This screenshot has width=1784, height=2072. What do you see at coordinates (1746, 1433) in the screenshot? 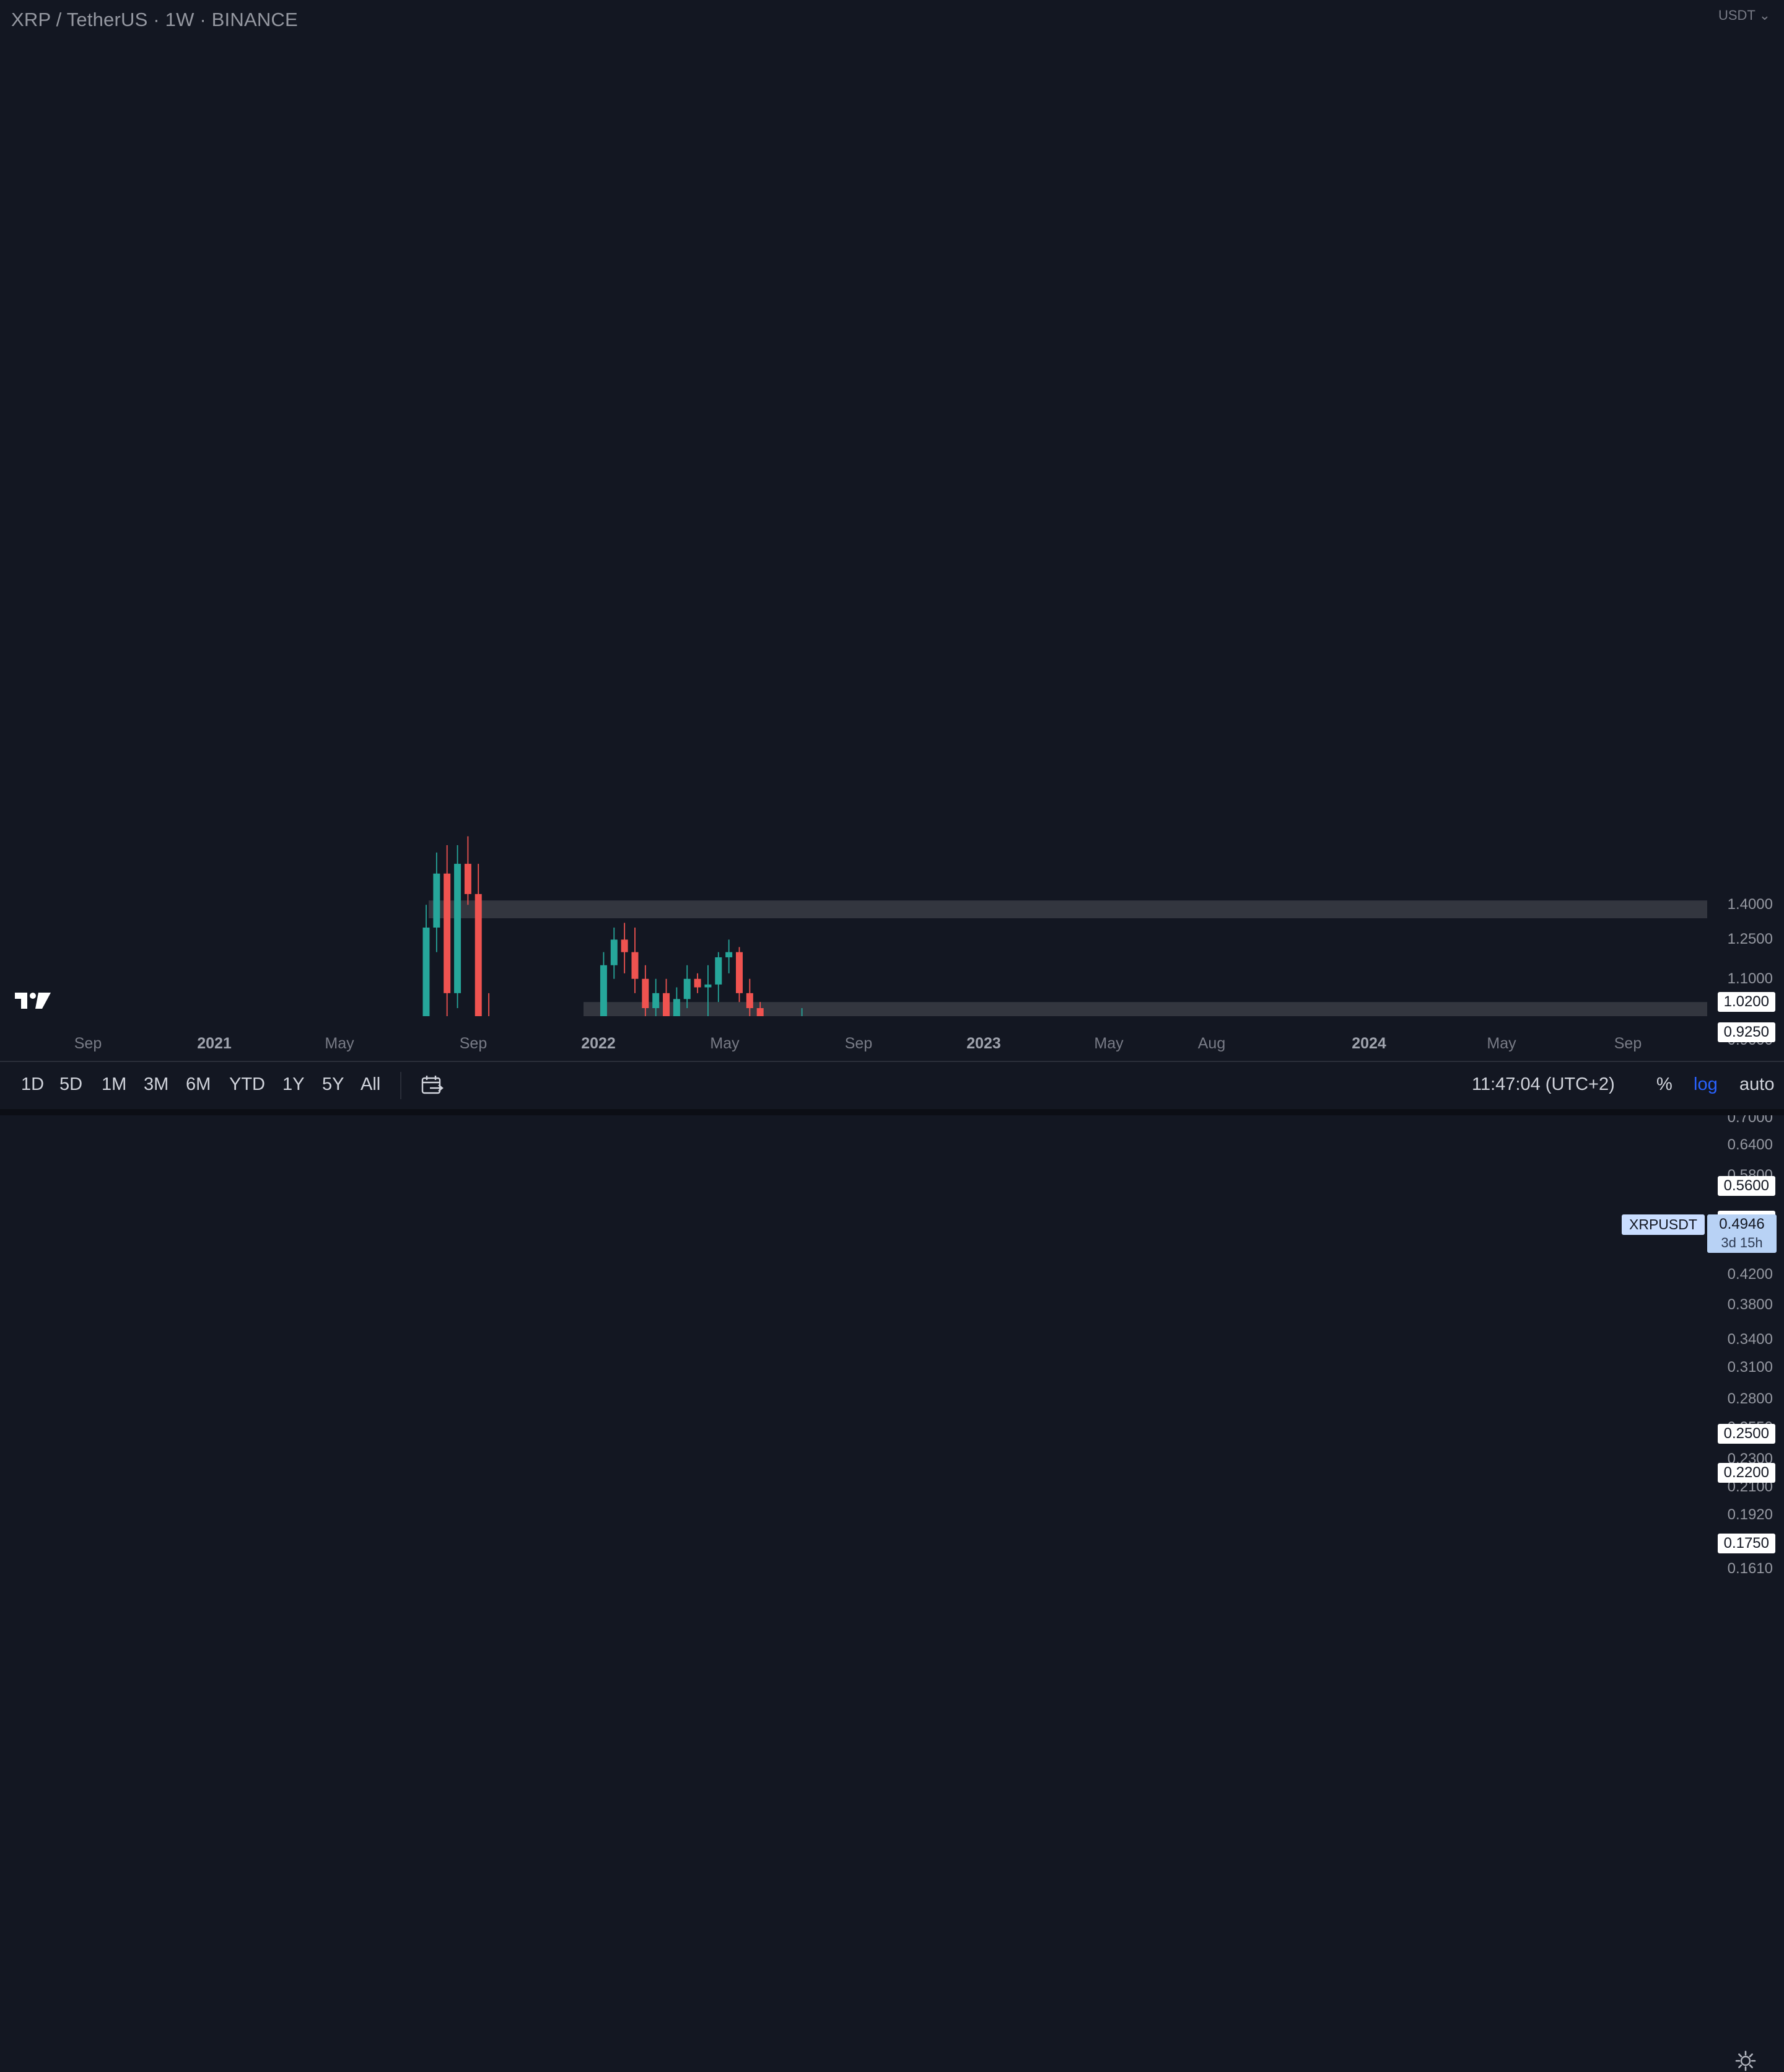
I see `price-level-label: 0.2500` at bounding box center [1746, 1433].